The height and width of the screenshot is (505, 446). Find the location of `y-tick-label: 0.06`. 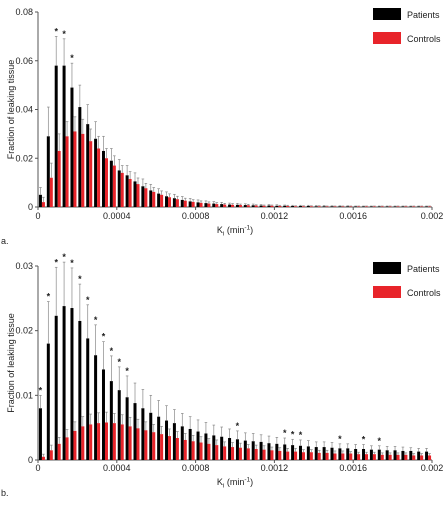

y-tick-label: 0.06 is located at coordinates (24, 61).